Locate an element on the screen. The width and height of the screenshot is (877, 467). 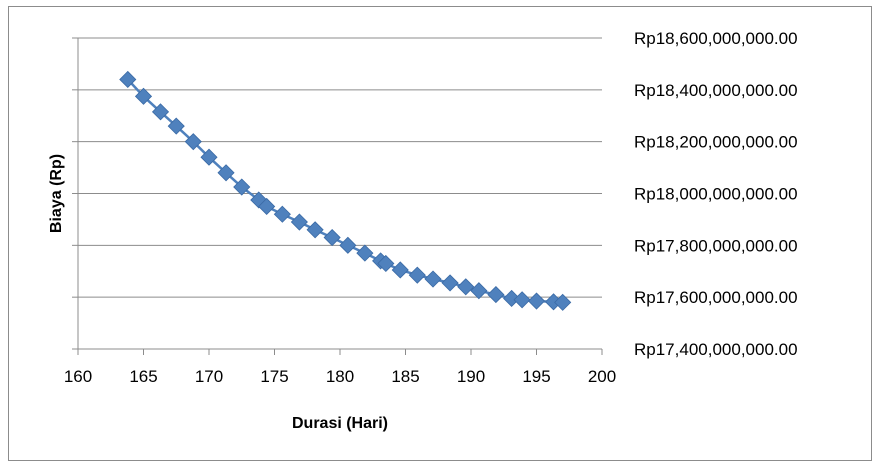
x-axis-title: Durasi (Hari) is located at coordinates (340, 423).